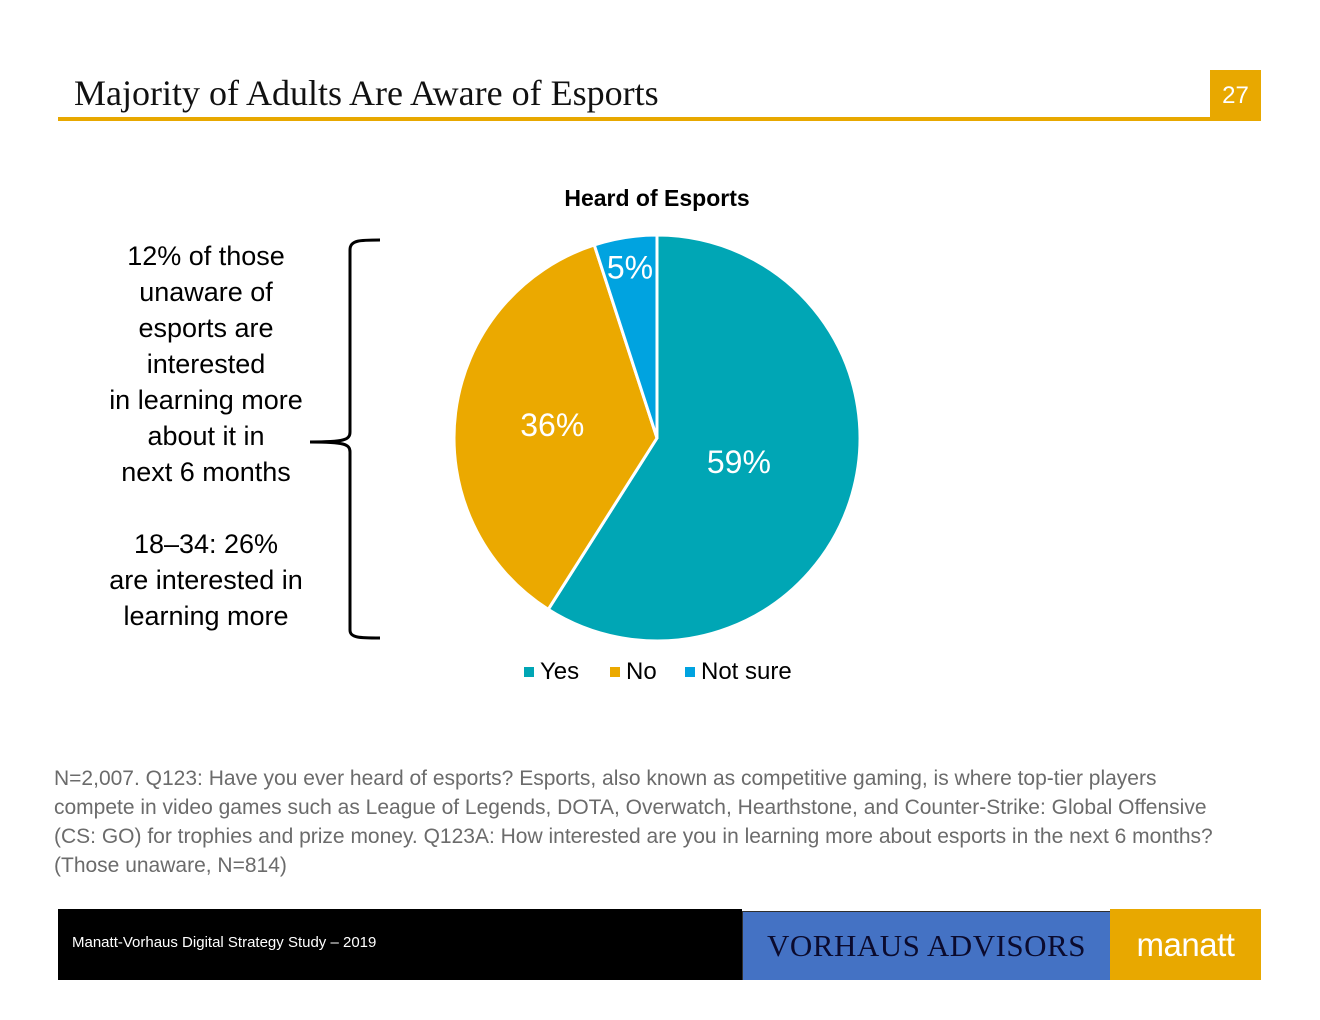 The width and height of the screenshot is (1320, 1020). Describe the element at coordinates (746, 671) in the screenshot. I see `legend-label: Not sure` at that location.